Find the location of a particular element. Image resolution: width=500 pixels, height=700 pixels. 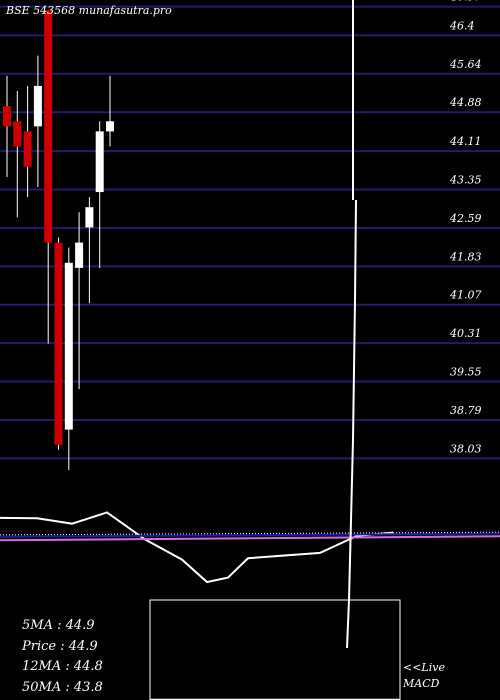

stat-price: Price : 44.9 is located at coordinates (59, 646).